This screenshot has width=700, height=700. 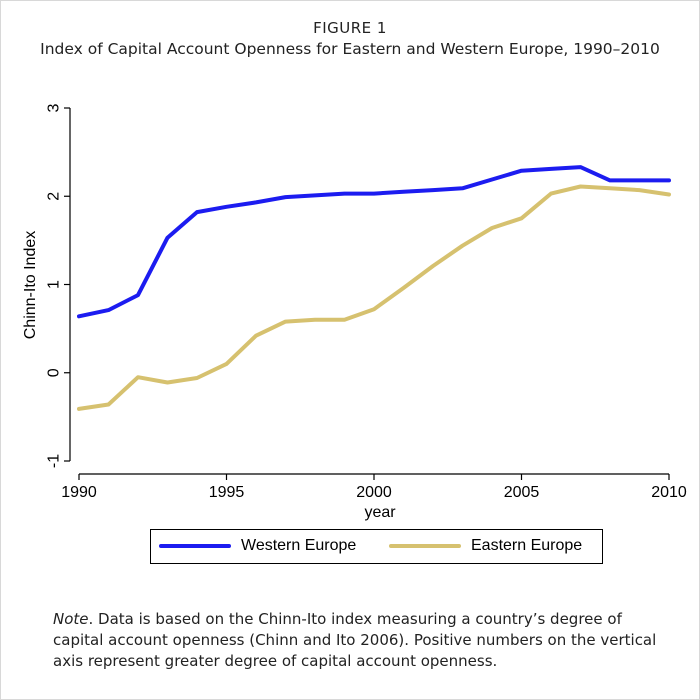 What do you see at coordinates (299, 545) in the screenshot?
I see `legend-label-western-europe: Western Europe` at bounding box center [299, 545].